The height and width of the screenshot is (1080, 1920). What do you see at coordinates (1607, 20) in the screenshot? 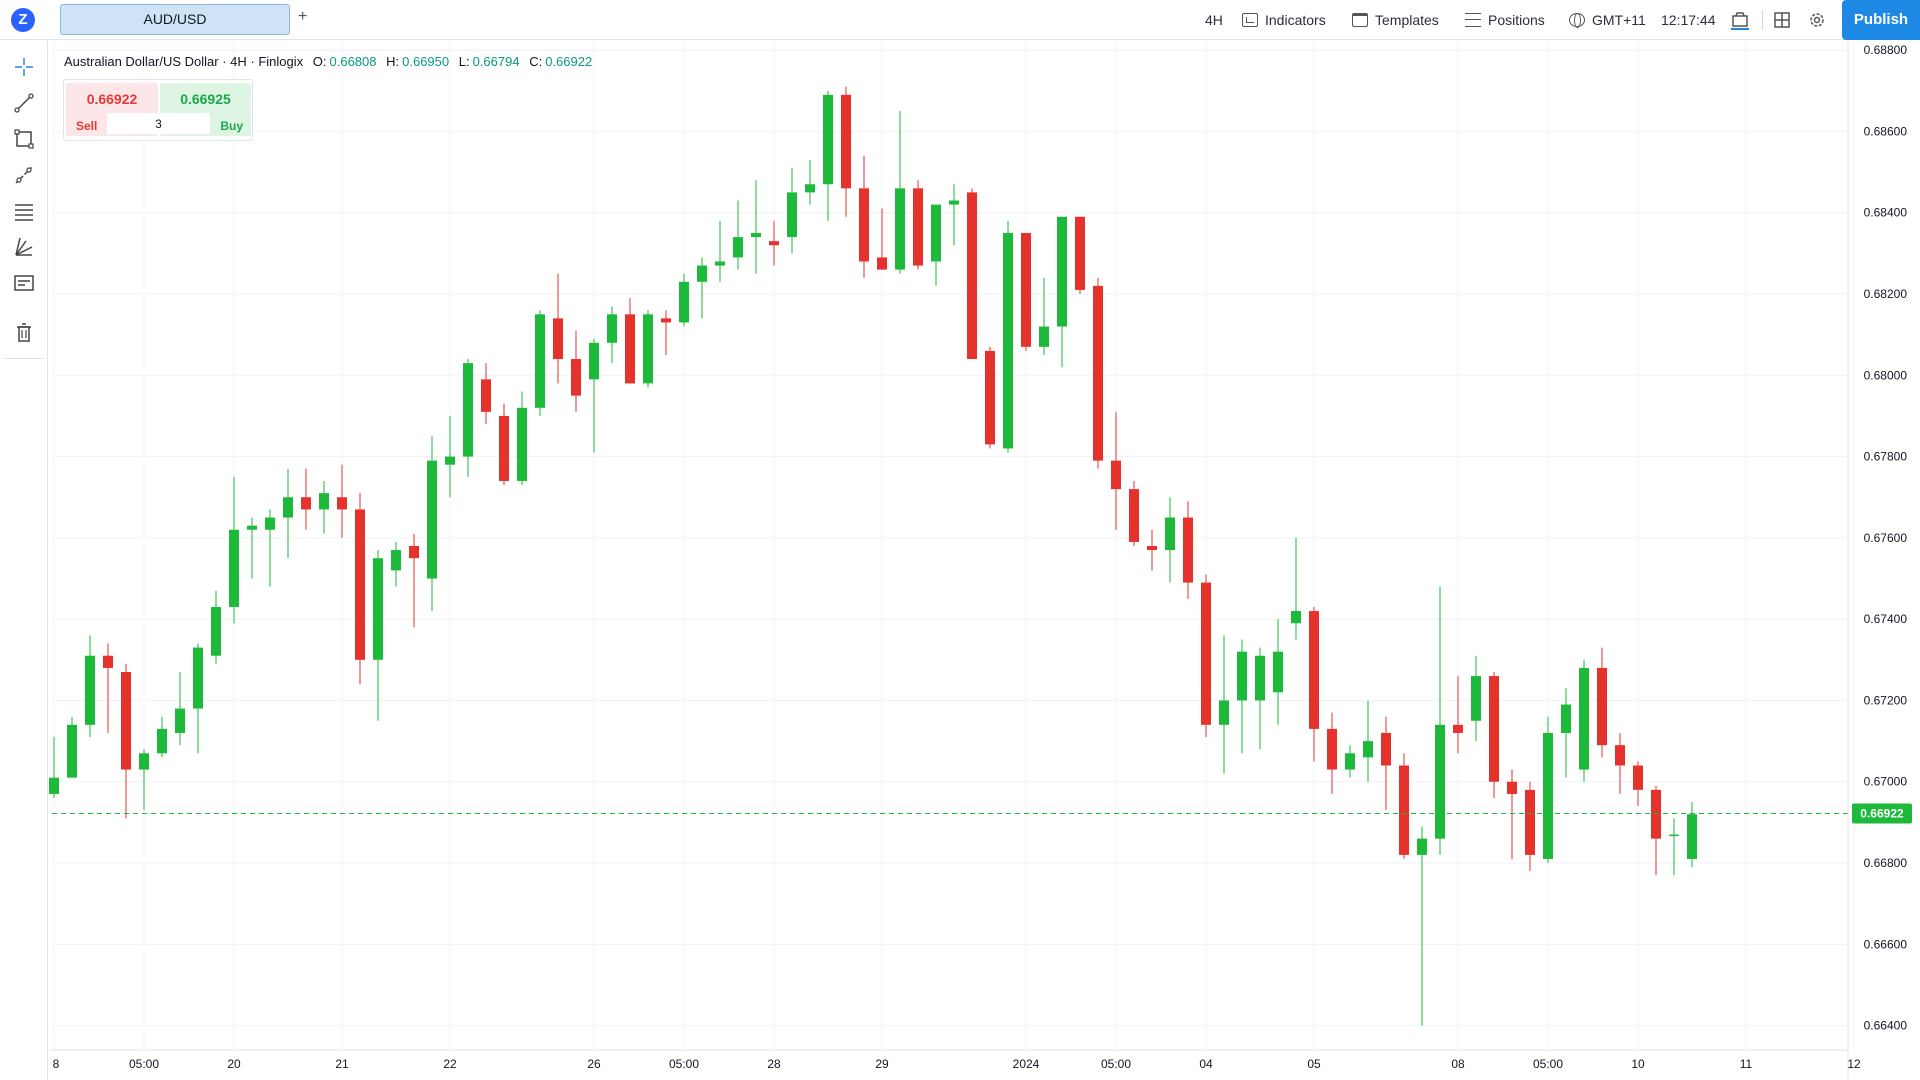
I see `timezone-button: GMT+11` at bounding box center [1607, 20].